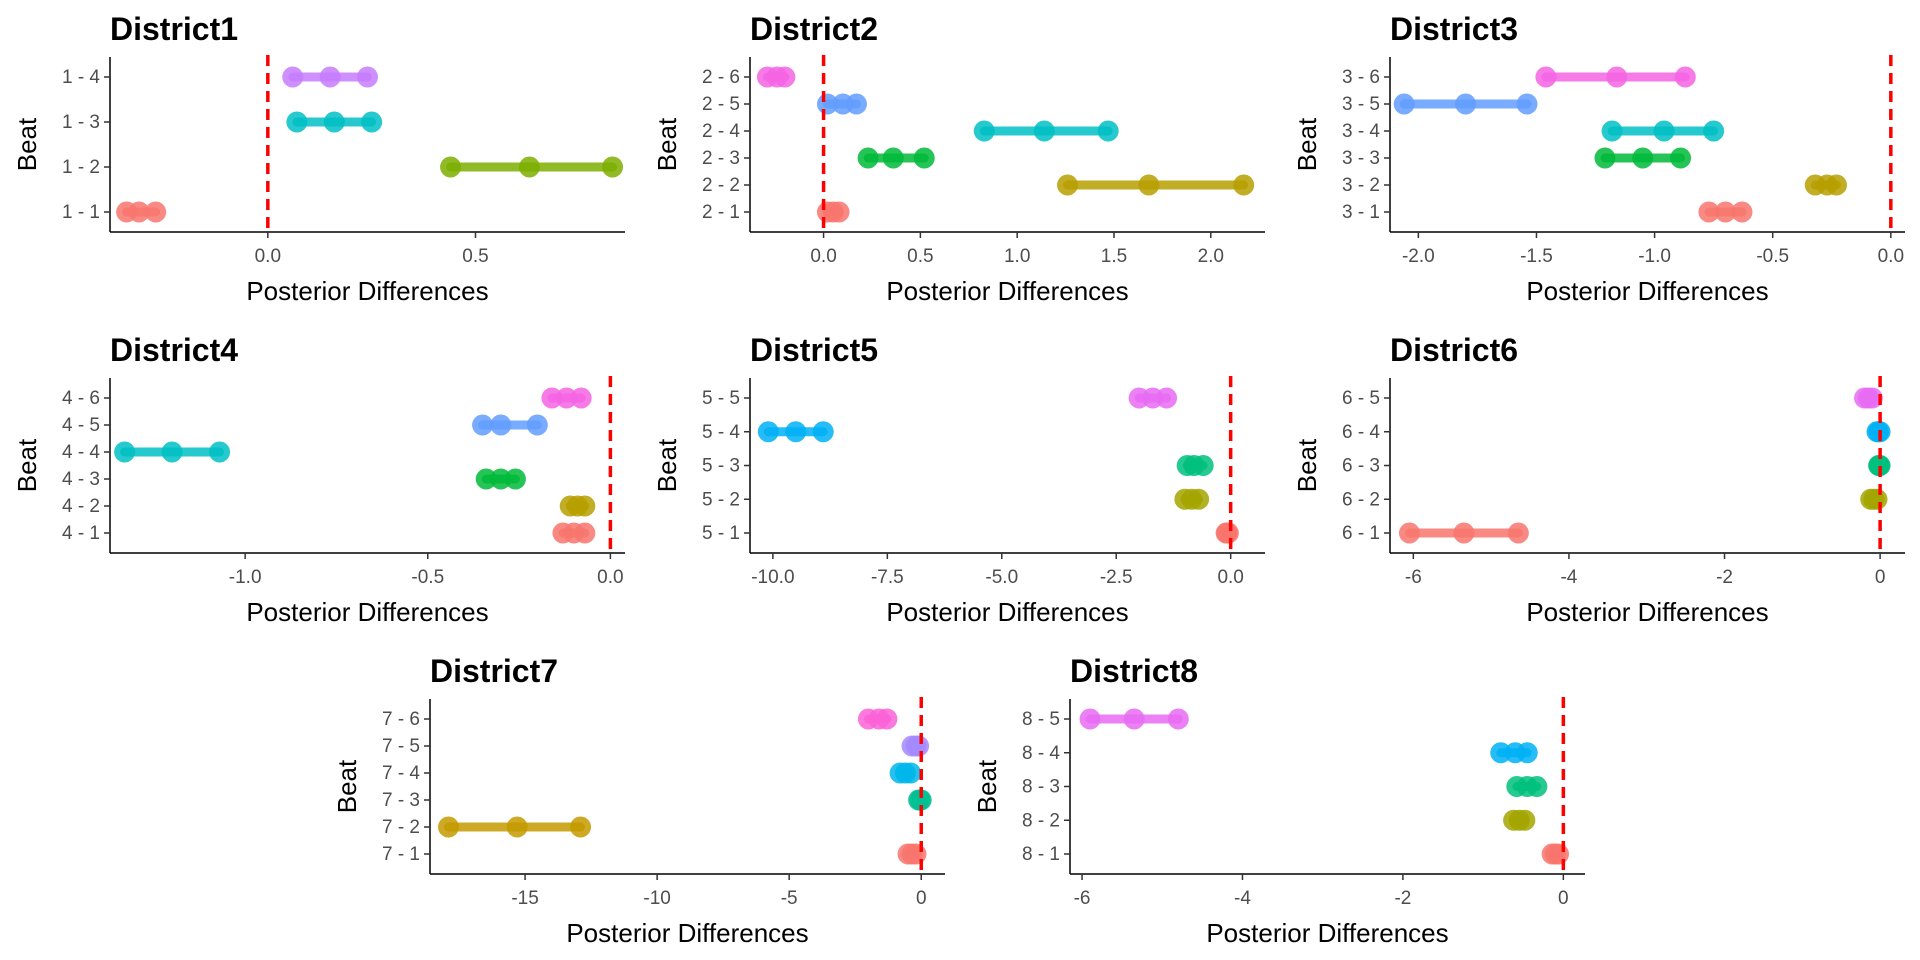 This screenshot has width=1920, height=960. What do you see at coordinates (1361, 466) in the screenshot?
I see `y-tick-label: 6 - 3` at bounding box center [1361, 466].